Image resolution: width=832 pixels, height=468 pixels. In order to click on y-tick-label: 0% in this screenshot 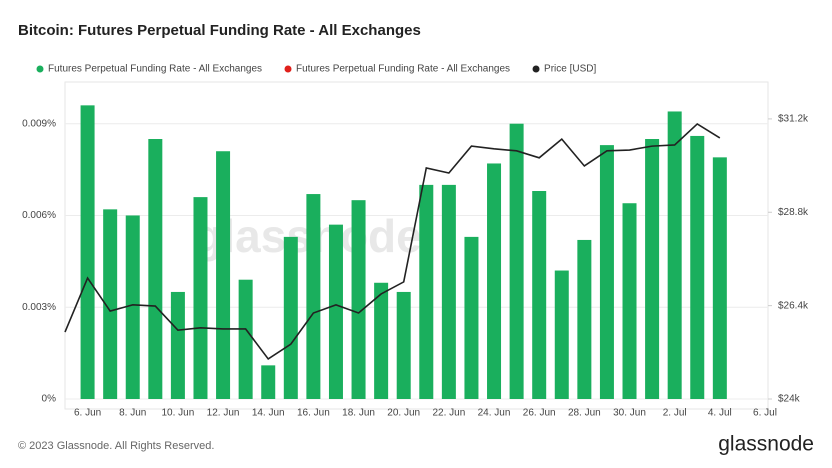, I will do `click(49, 399)`.